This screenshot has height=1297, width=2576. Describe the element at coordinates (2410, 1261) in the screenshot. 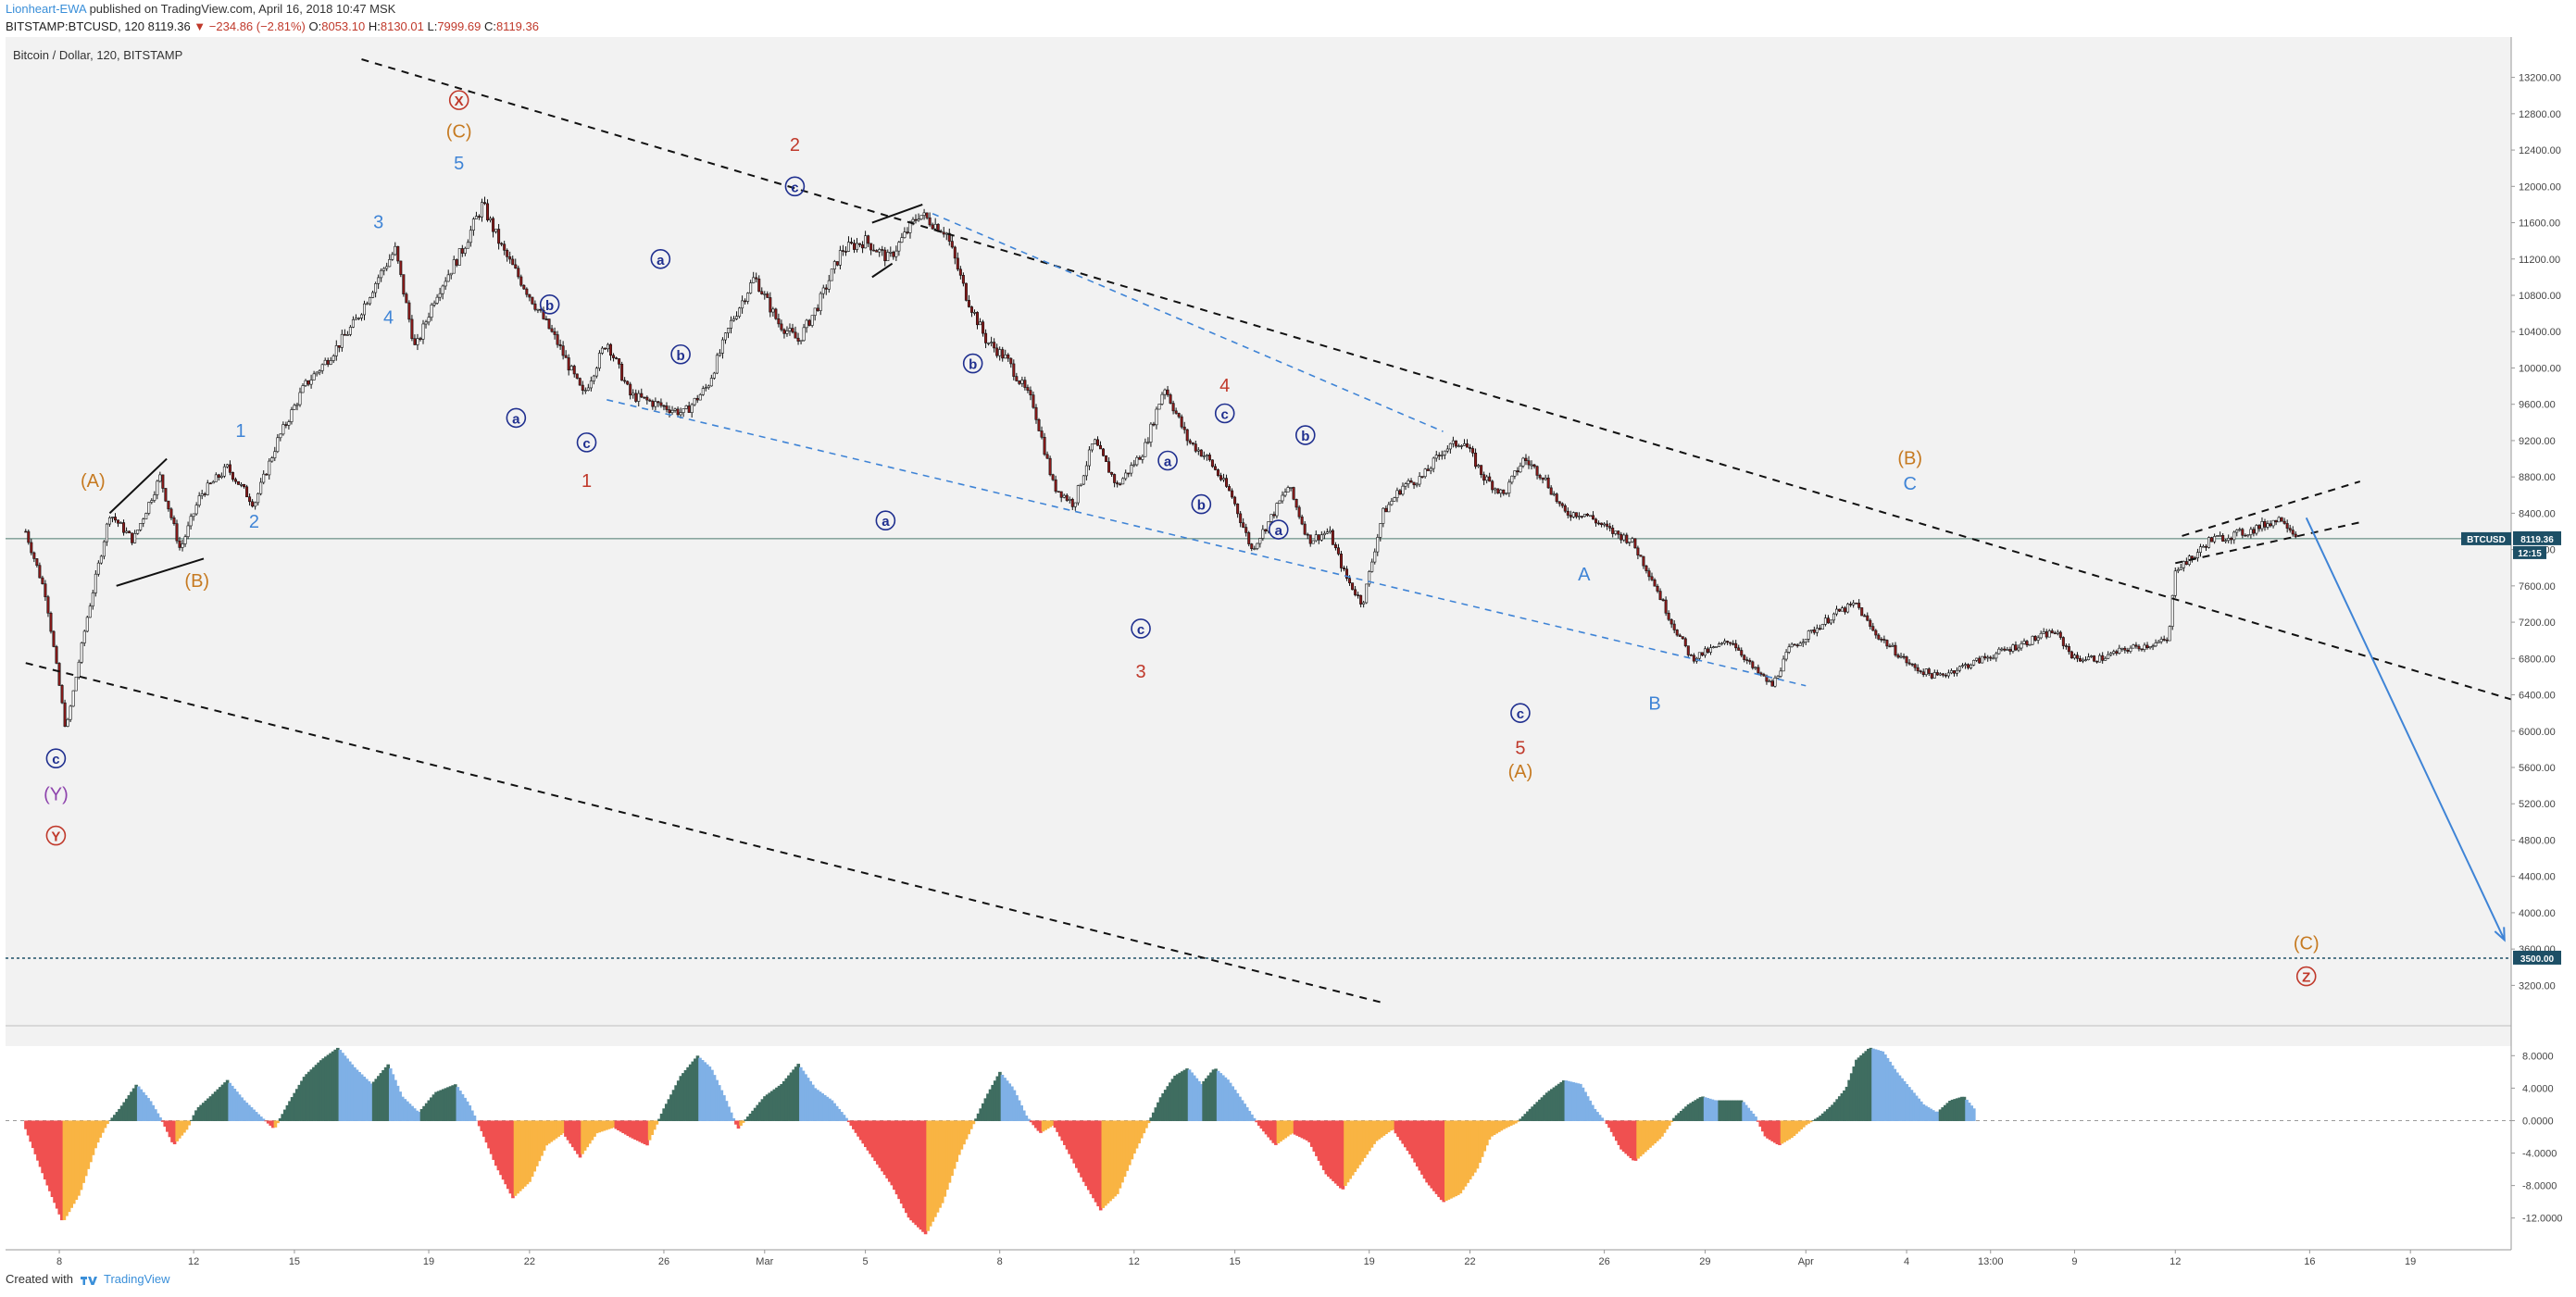

I see `time-tick-label: 19` at that location.